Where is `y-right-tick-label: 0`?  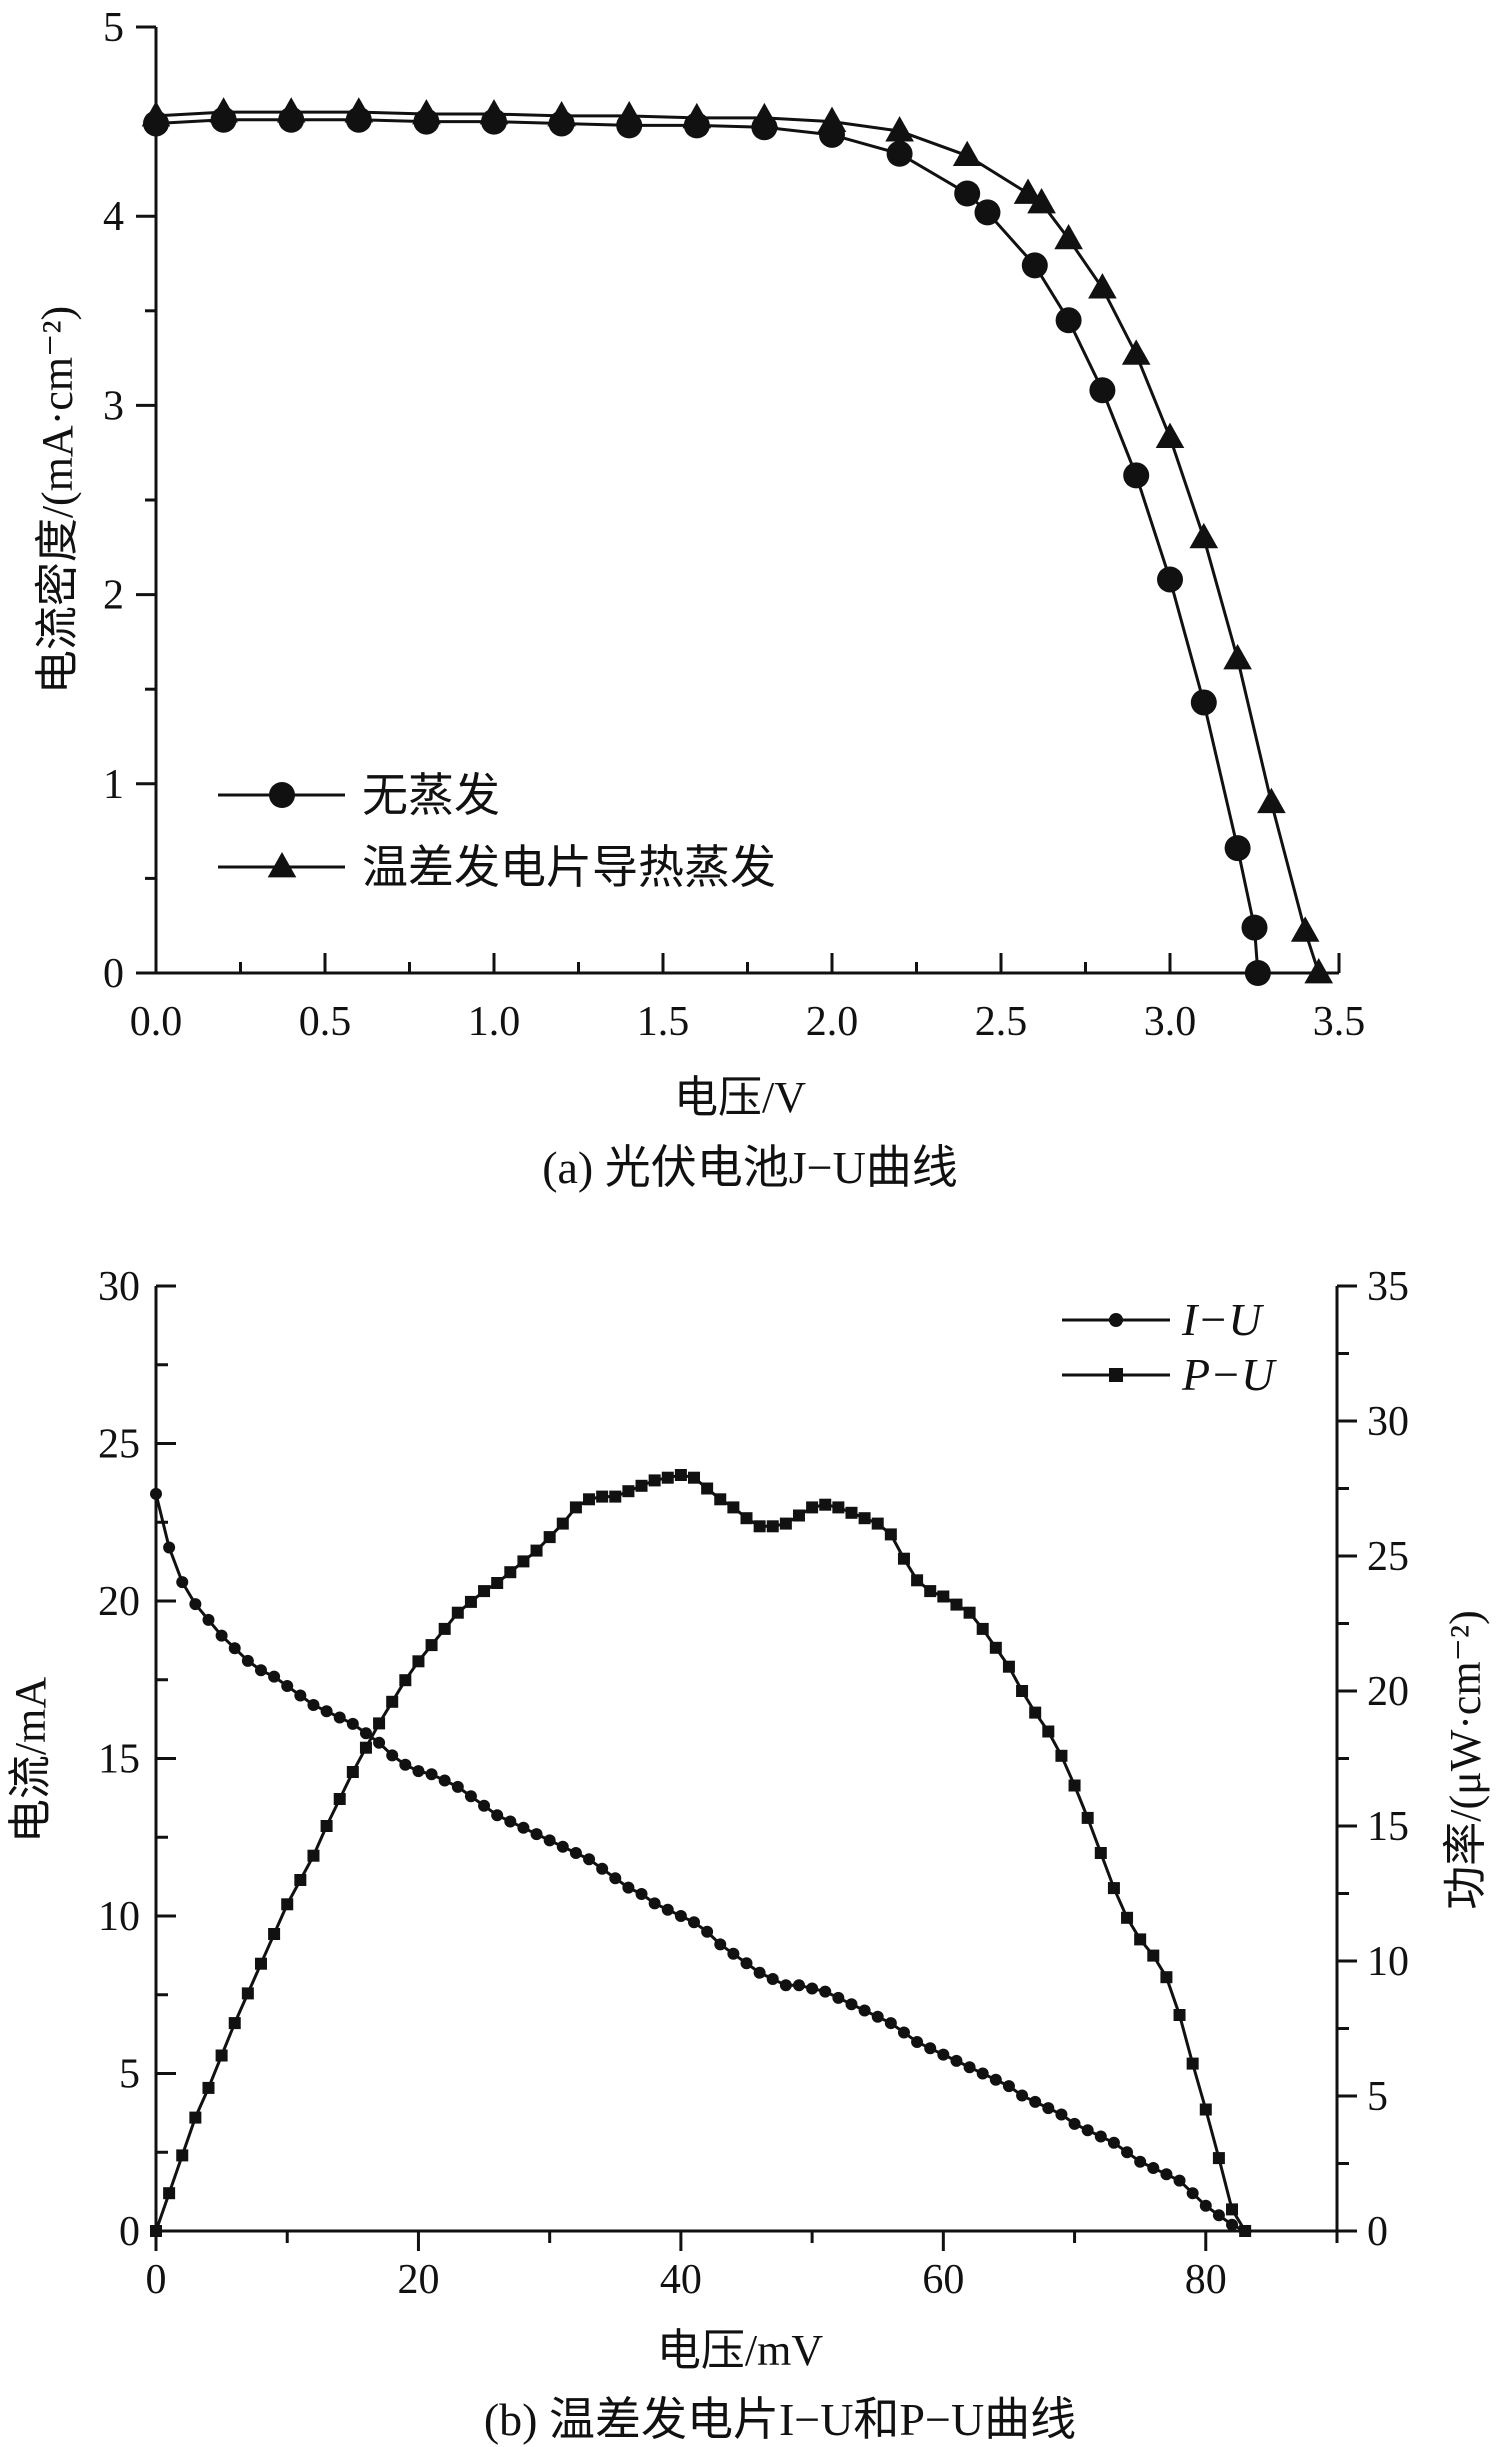
y-right-tick-label: 0 is located at coordinates (1377, 2232).